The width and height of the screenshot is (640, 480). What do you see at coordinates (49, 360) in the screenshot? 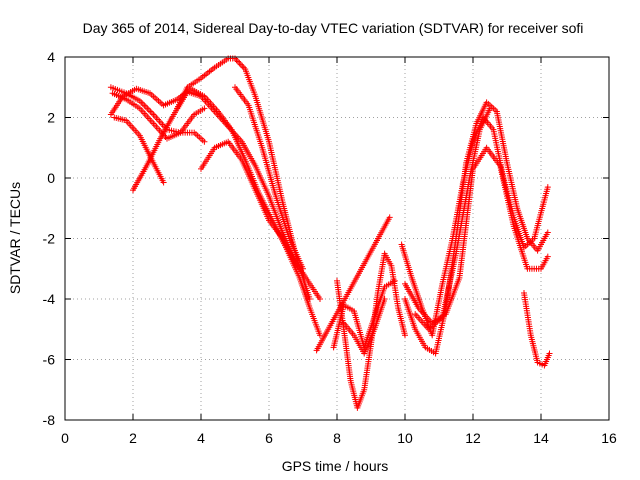
I see `y-tick-label: -6` at bounding box center [49, 360].